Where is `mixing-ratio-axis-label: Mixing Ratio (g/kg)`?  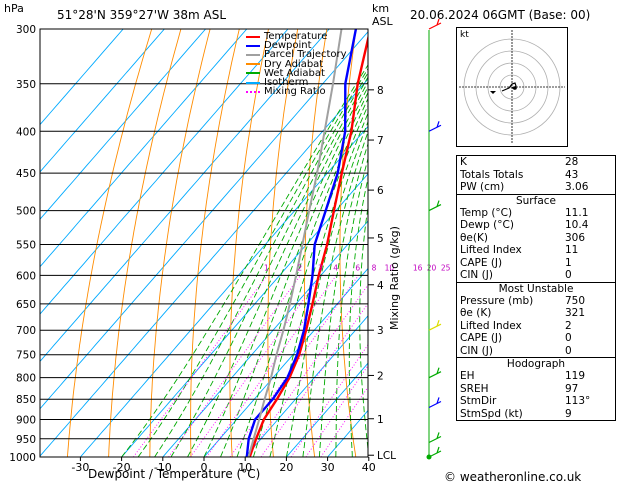
mixing-ratio-axis-label: Mixing Ratio (g/kg) is located at coordinates (394, 278).